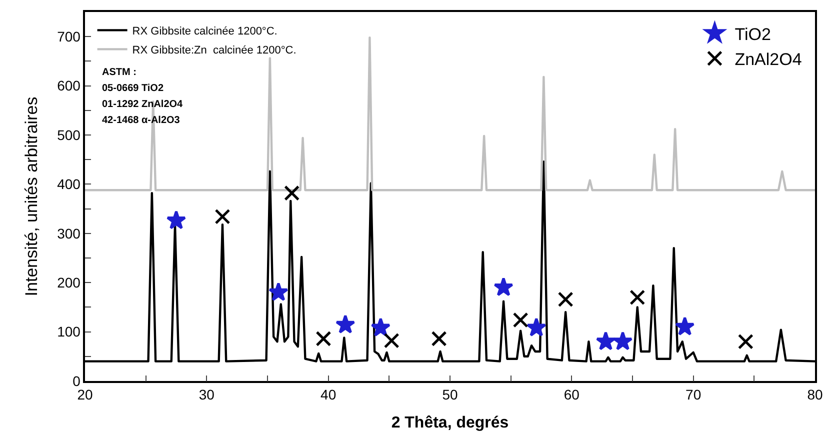  Describe the element at coordinates (69, 233) in the screenshot. I see `y-tick-label: 300` at that location.